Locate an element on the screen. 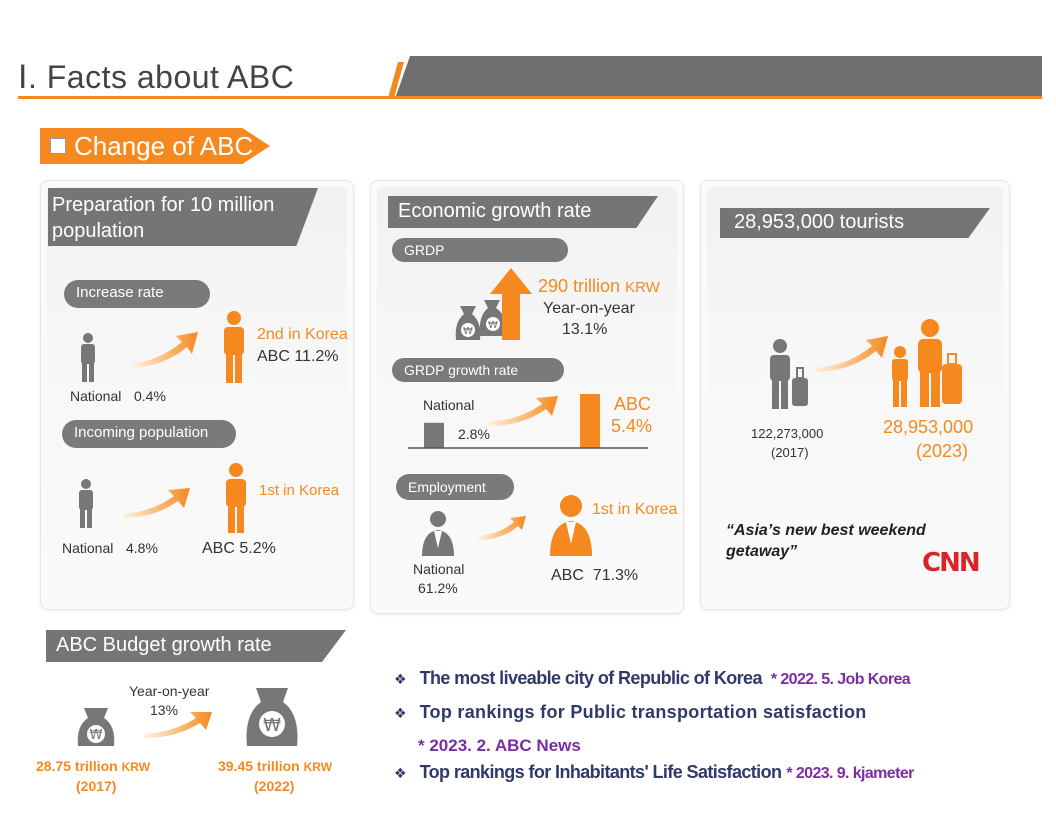  tourism-after-year: (2023) is located at coordinates (942, 451).